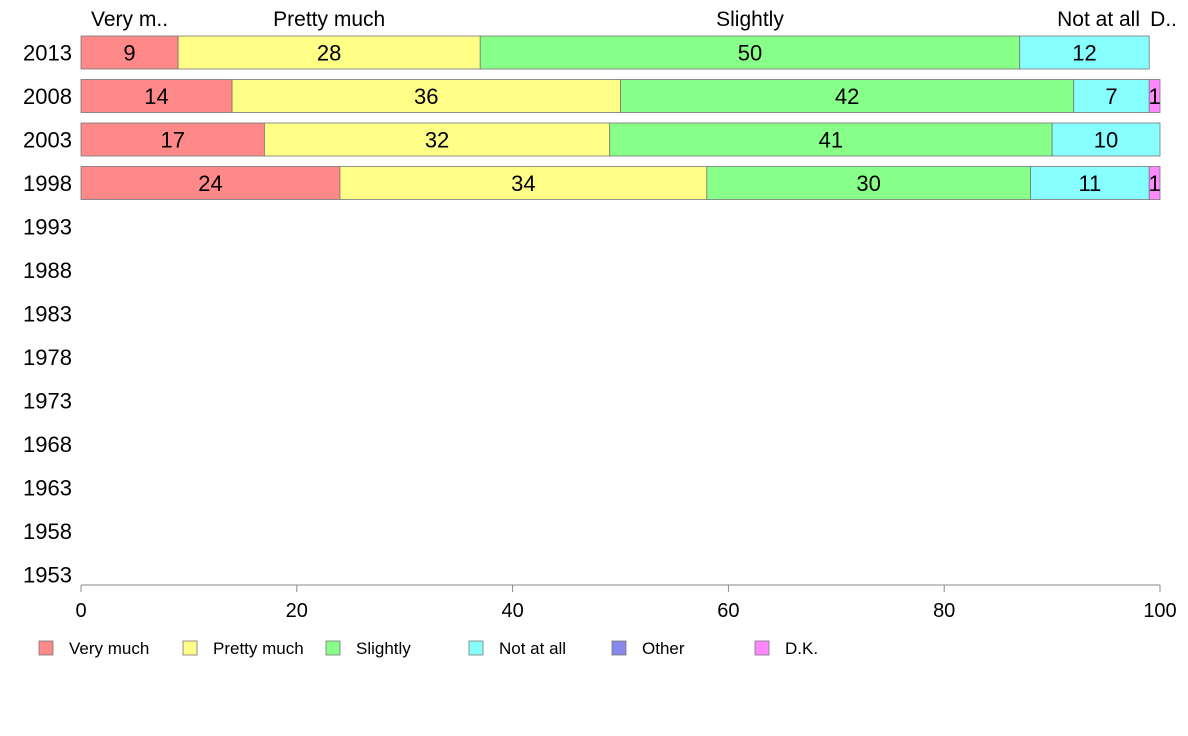  Describe the element at coordinates (80, 611) in the screenshot. I see `x-tick-label: 0` at that location.